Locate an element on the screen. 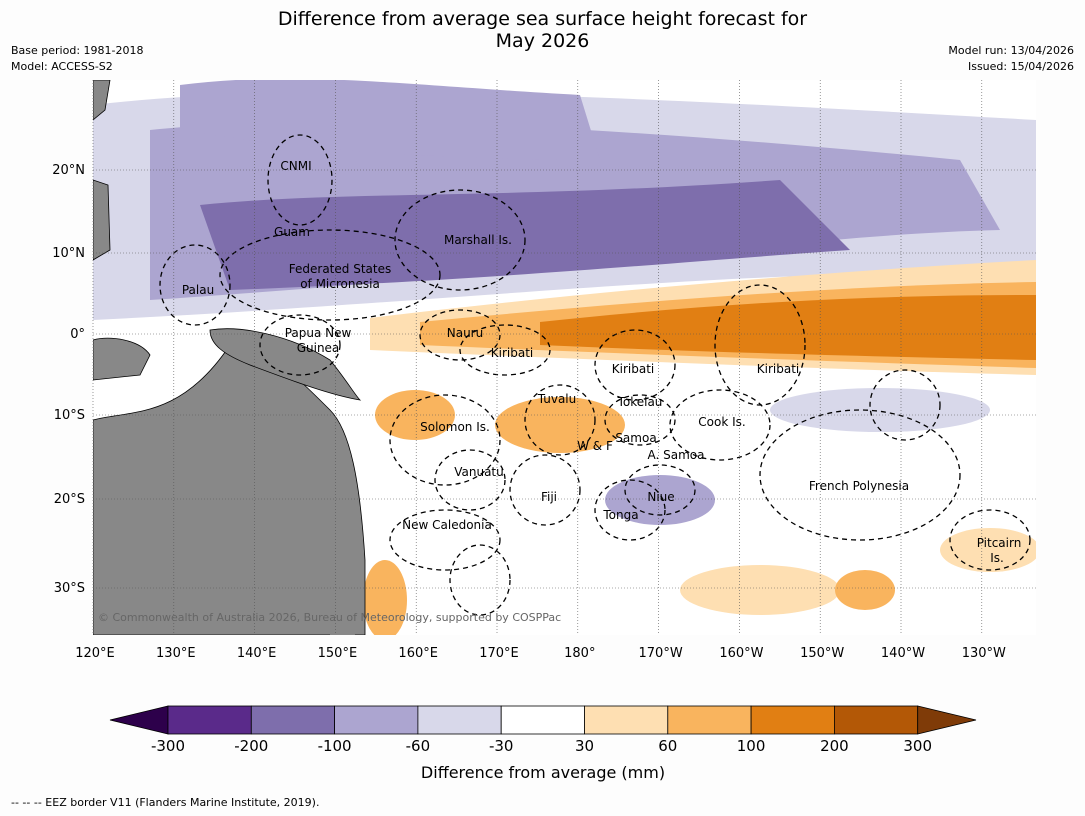 This screenshot has height=816, width=1085. lon-label: 160°E is located at coordinates (418, 653).